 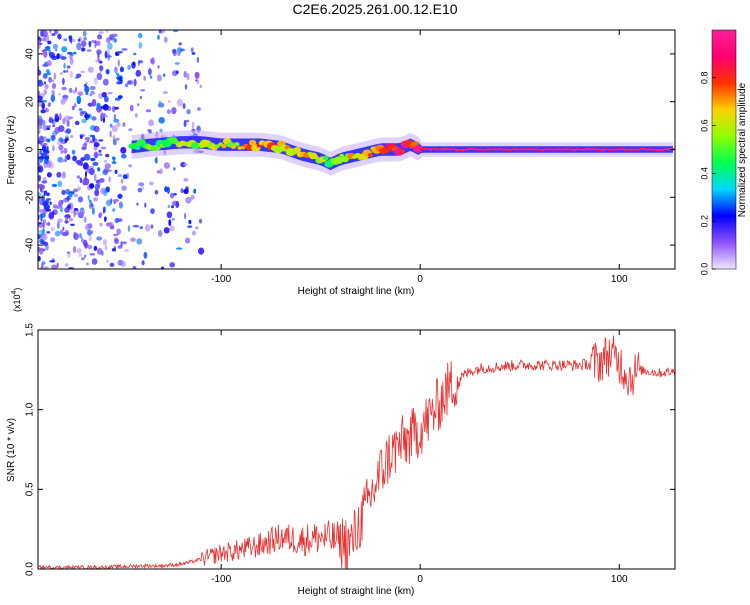 I want to click on colorbar-tick-label: 0.4, so click(x=704, y=173).